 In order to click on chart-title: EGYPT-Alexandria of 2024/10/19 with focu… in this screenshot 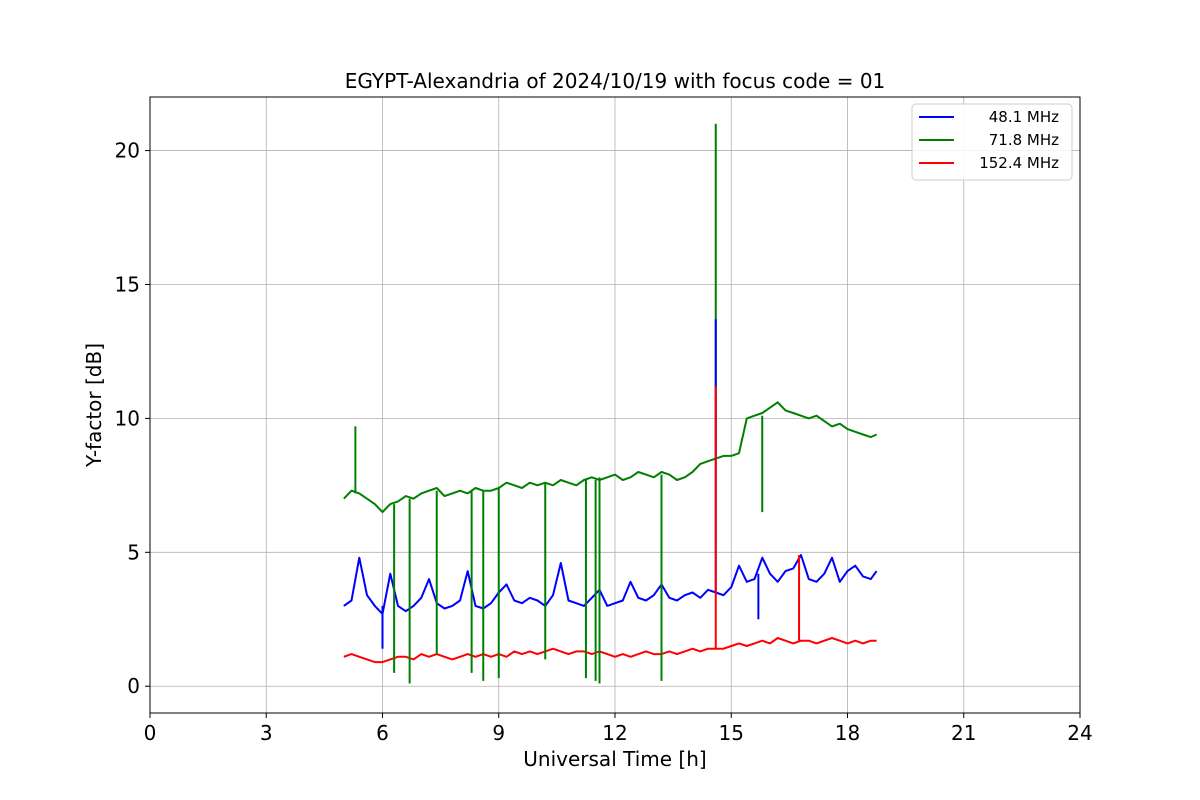, I will do `click(615, 81)`.